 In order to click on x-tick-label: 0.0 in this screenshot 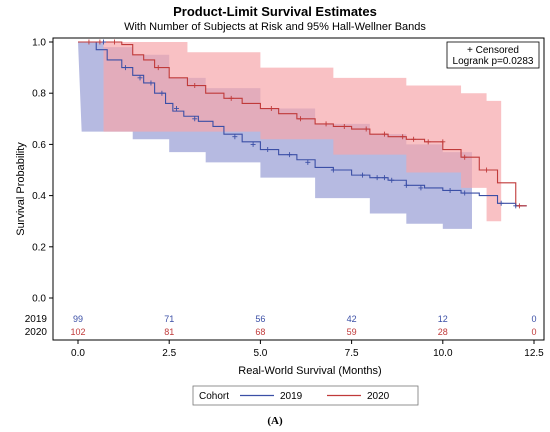, I will do `click(78, 353)`.